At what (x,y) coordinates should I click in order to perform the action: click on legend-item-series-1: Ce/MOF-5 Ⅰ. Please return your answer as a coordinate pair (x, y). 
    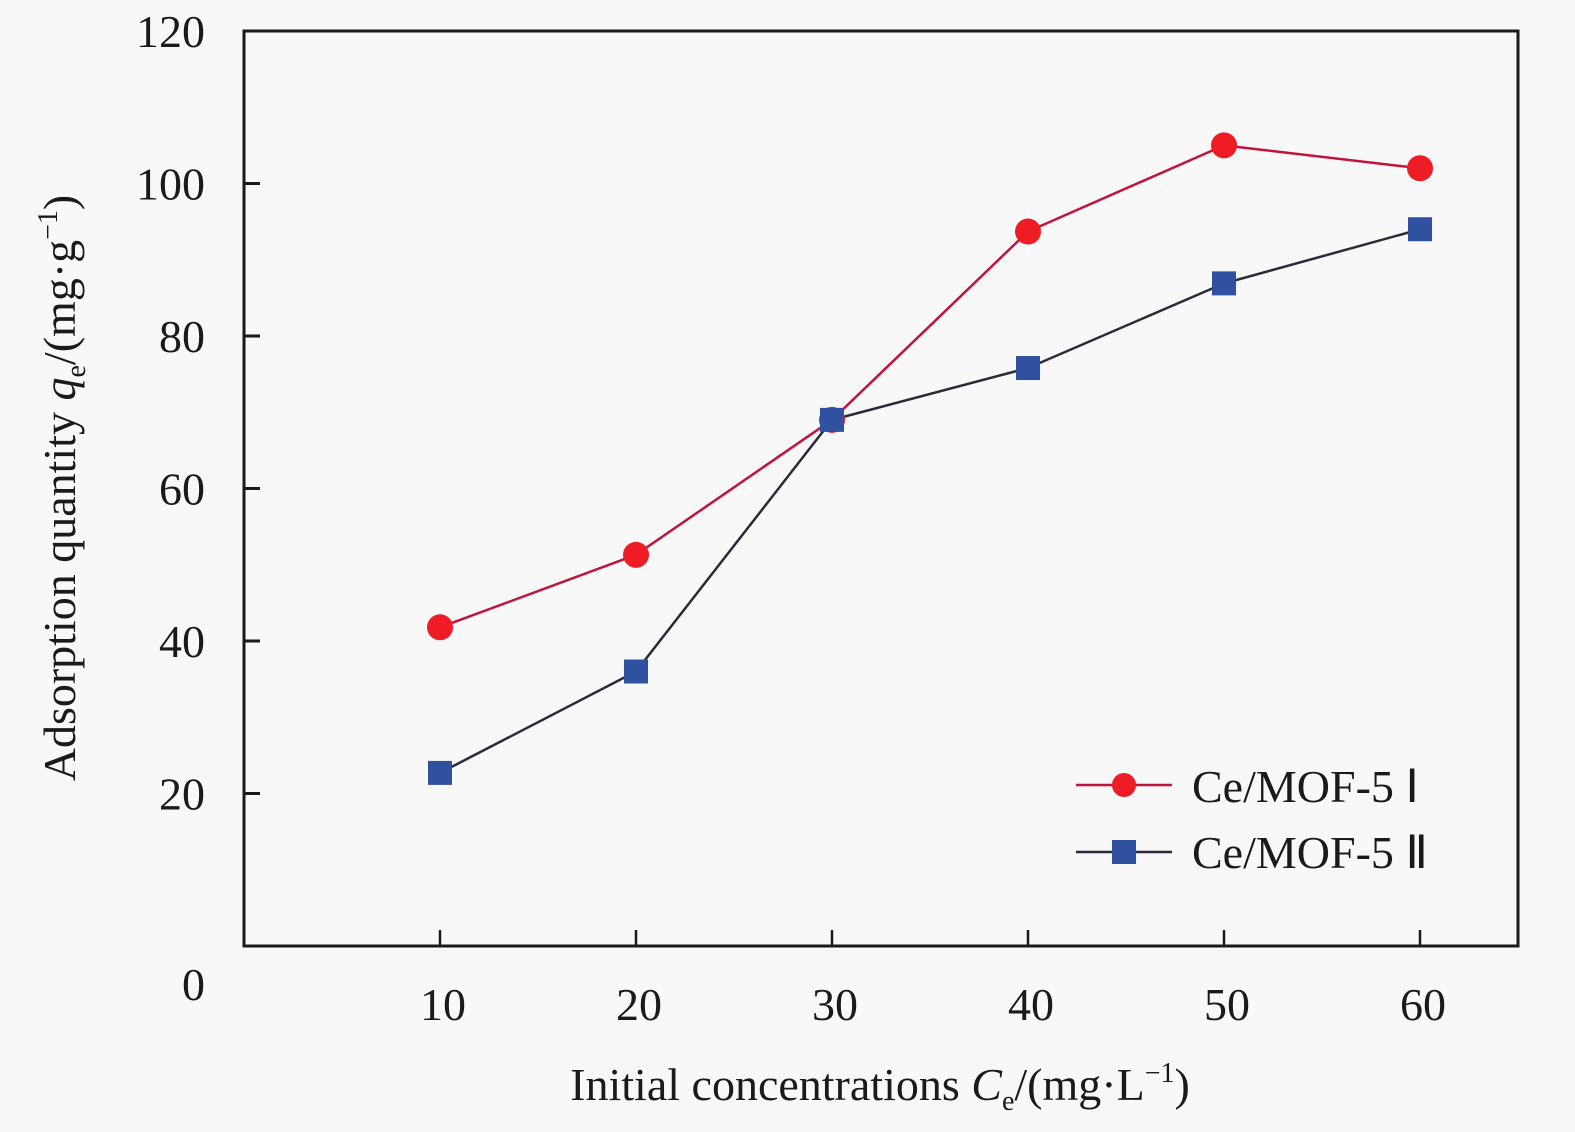
    Looking at the image, I should click on (1247, 786).